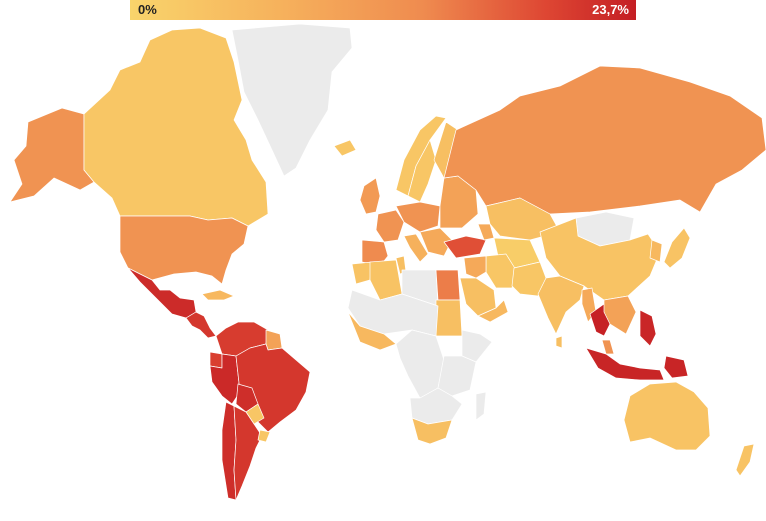 The image size is (766, 521). What do you see at coordinates (390, 226) in the screenshot?
I see `country-france` at bounding box center [390, 226].